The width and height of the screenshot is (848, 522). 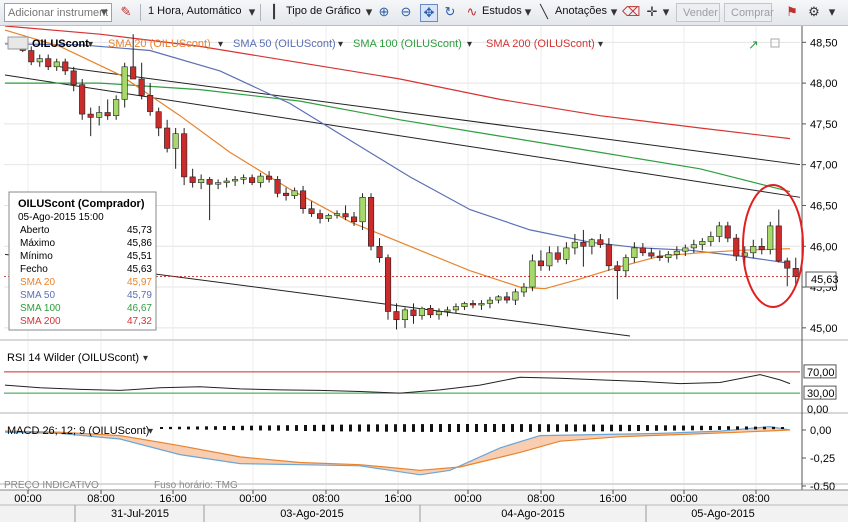 I want to click on info-row-label: Máximo, so click(x=37, y=243).